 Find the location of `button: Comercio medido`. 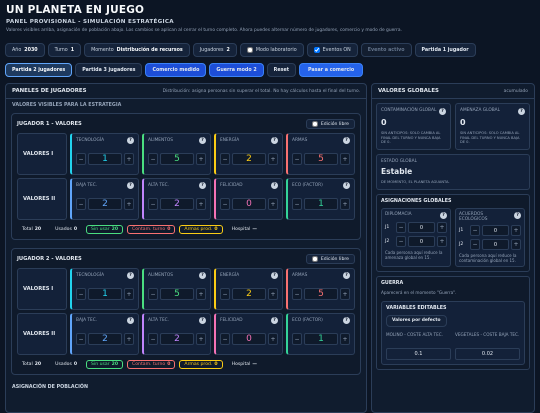

button: Comercio medido is located at coordinates (176, 70).